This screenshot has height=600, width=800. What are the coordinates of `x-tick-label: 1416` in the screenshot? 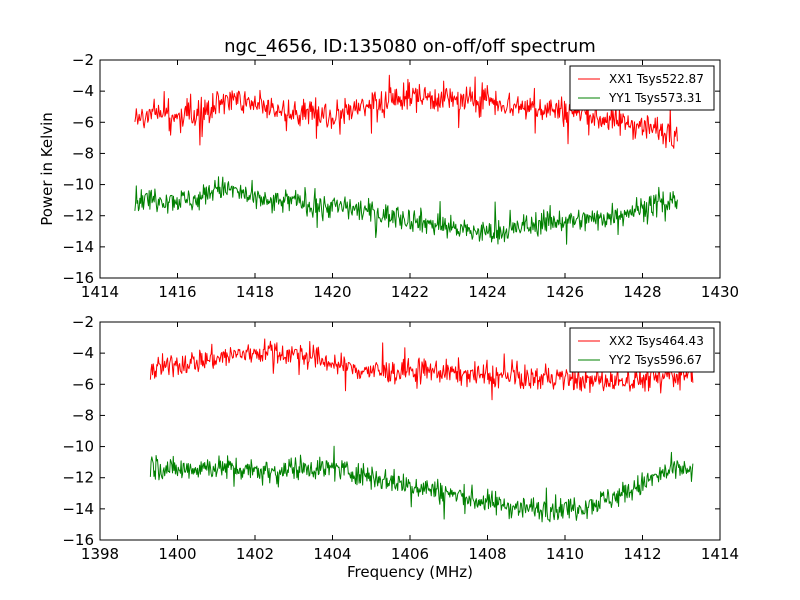 It's located at (177, 292).